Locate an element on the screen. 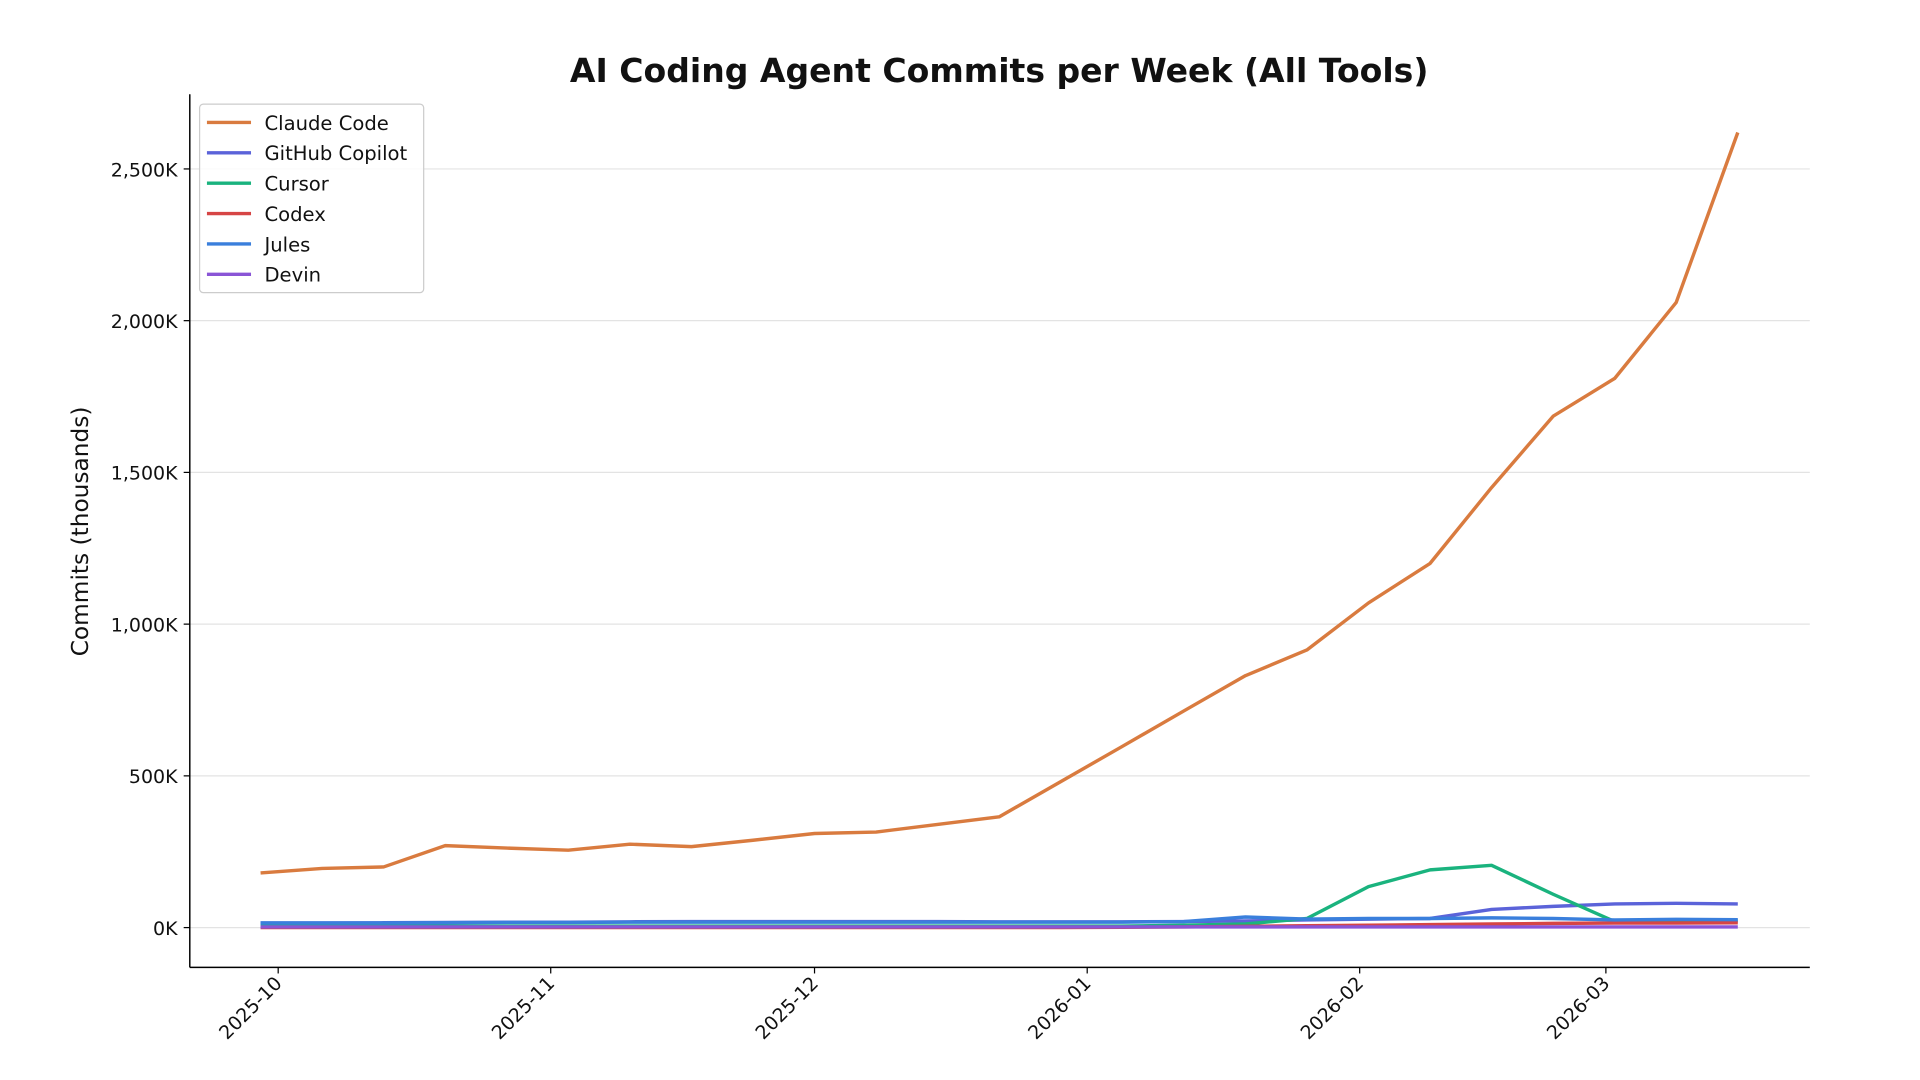 The image size is (1920, 1080). y-tick-label: 1,500K is located at coordinates (144, 474).